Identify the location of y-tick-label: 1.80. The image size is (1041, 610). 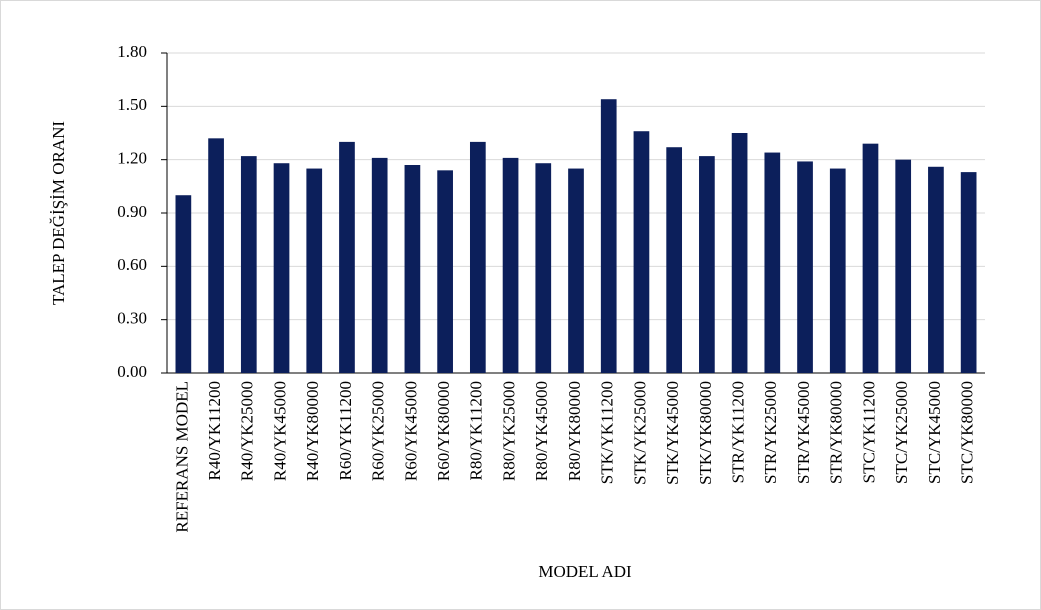
(132, 51).